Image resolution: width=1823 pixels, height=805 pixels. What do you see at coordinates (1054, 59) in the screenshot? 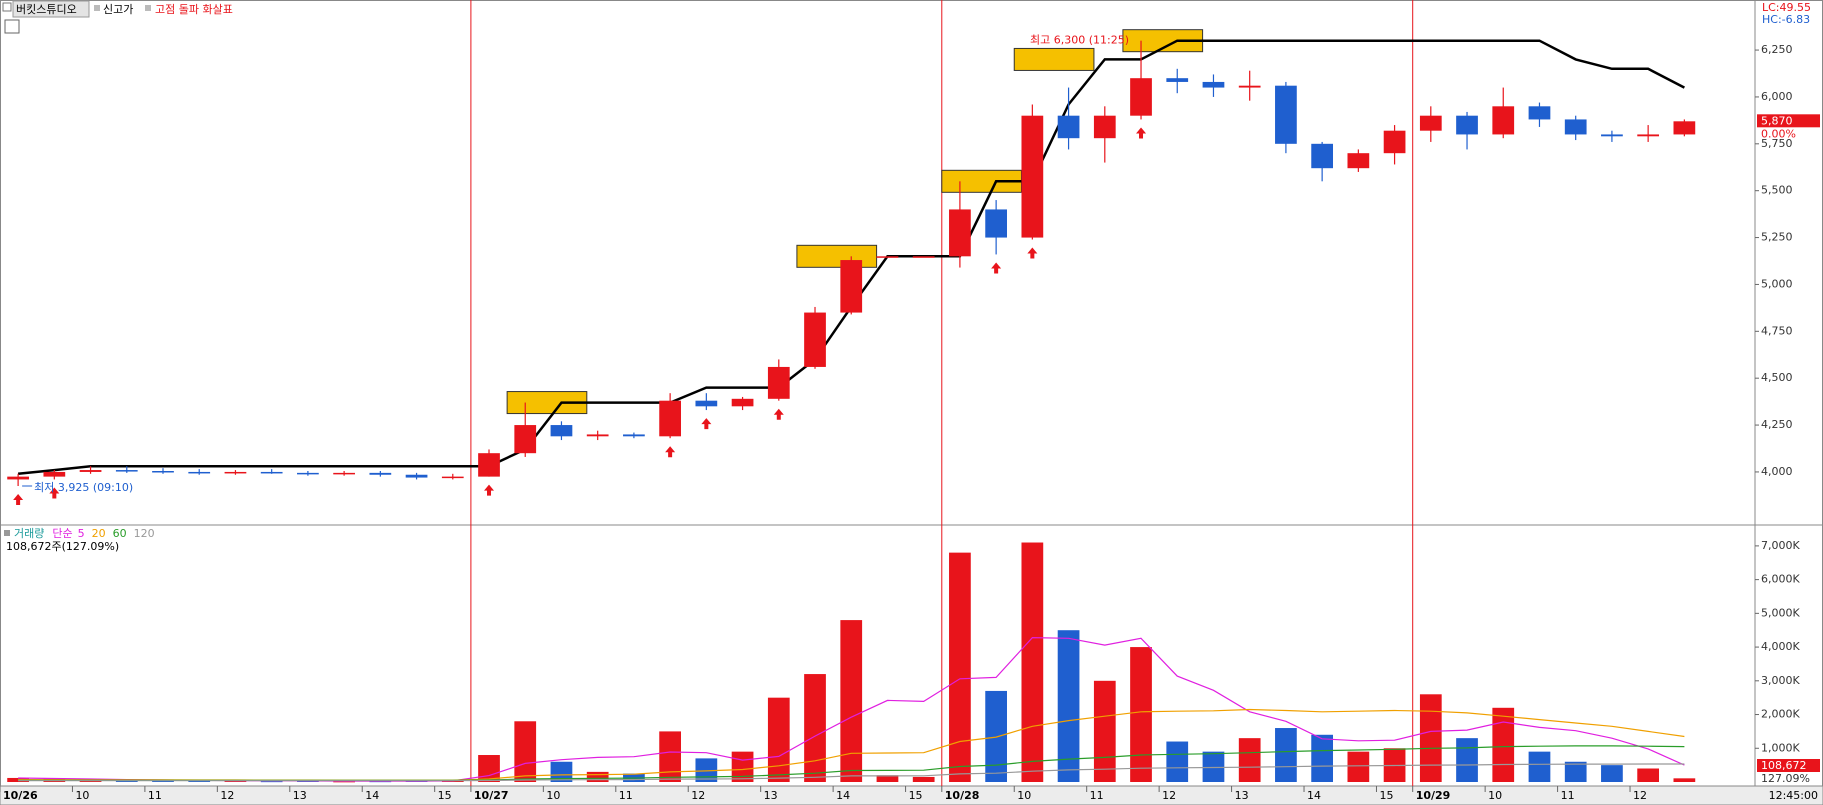
I see `breakout-box` at bounding box center [1054, 59].